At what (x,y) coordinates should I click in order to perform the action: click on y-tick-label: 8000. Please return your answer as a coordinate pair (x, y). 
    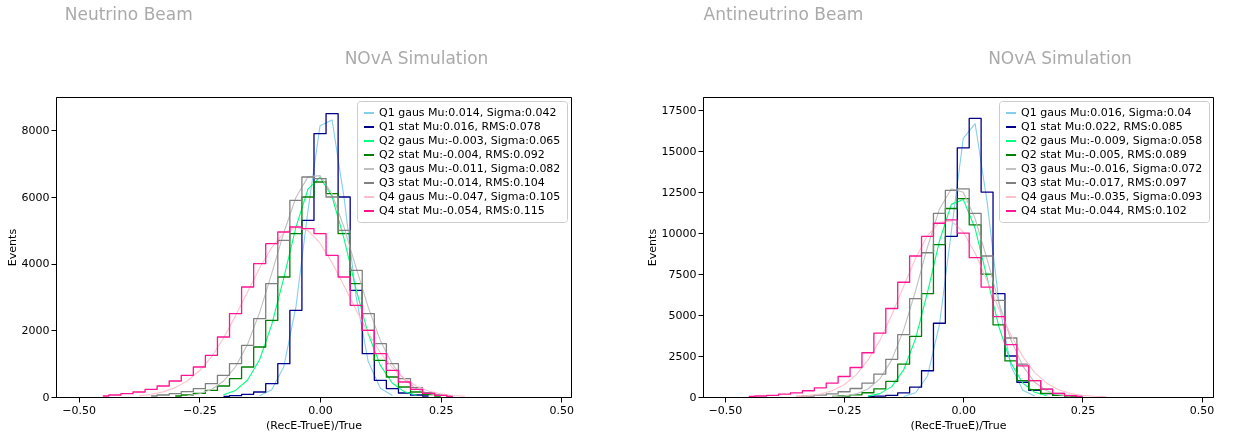
    Looking at the image, I should click on (35, 130).